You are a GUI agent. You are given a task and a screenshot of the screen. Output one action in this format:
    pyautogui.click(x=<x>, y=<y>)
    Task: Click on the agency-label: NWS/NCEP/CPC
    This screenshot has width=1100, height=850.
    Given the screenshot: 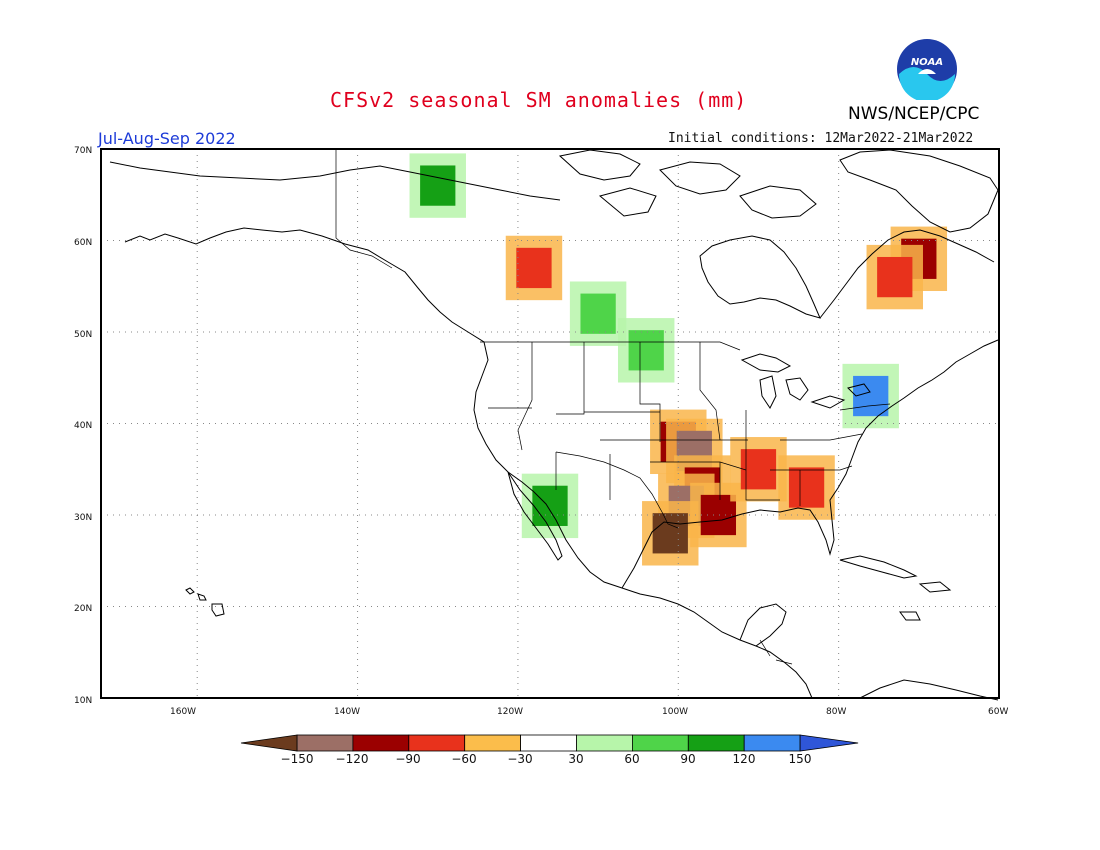 What is the action you would take?
    pyautogui.click(x=914, y=114)
    